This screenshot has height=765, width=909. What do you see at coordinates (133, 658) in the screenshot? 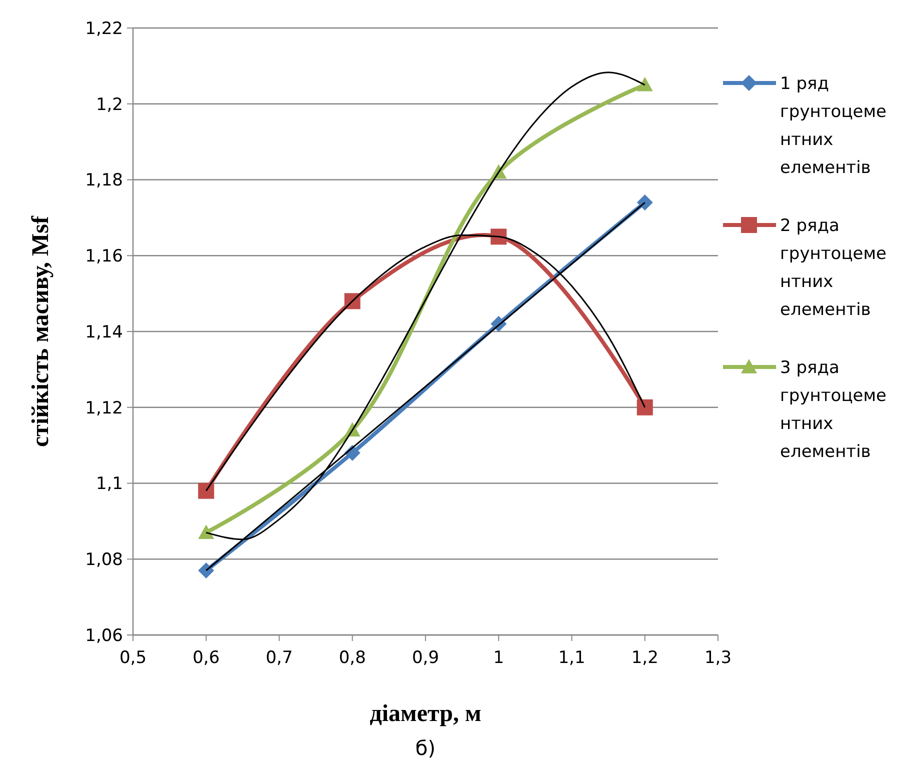
I see `x-tick-label: 0,5` at bounding box center [133, 658].